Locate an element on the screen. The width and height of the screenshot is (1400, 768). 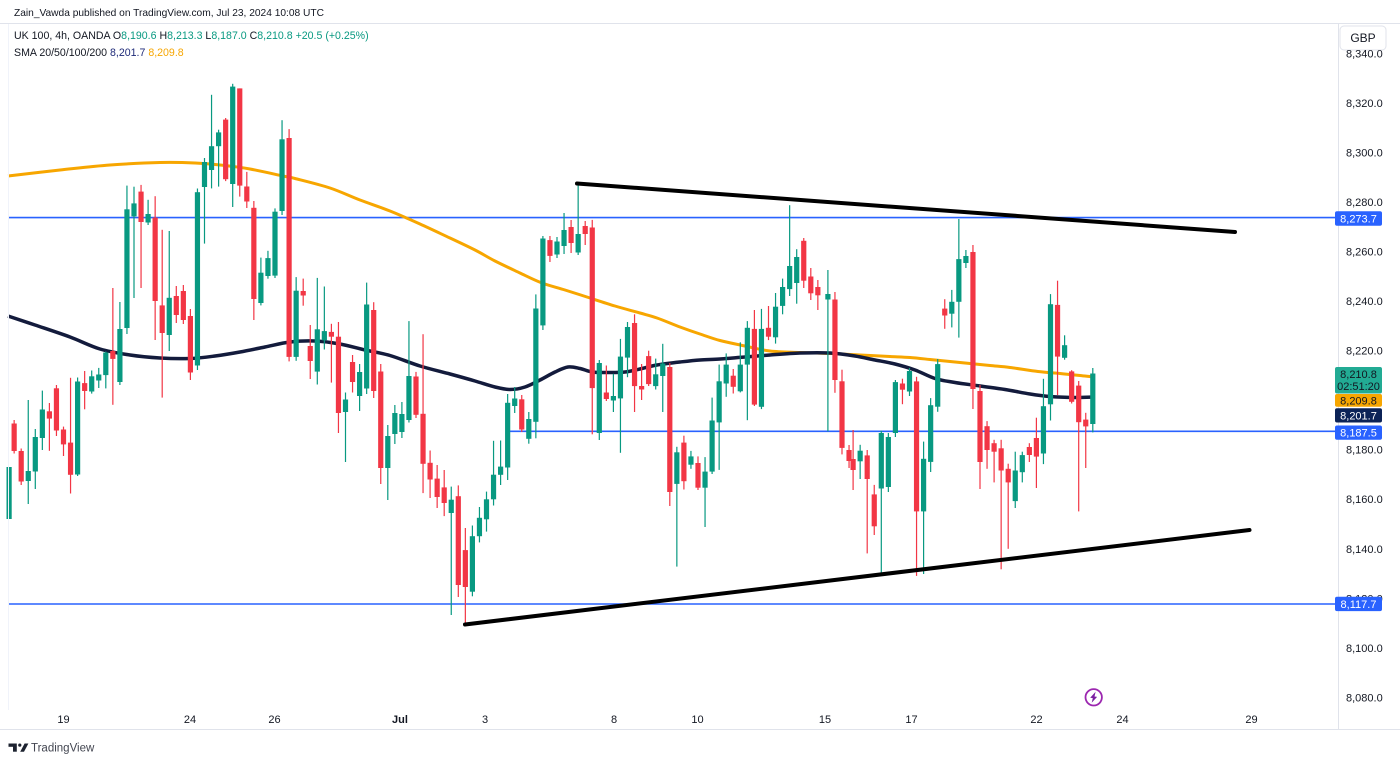
svg-text: 8,140.0 is located at coordinates (1364, 550).